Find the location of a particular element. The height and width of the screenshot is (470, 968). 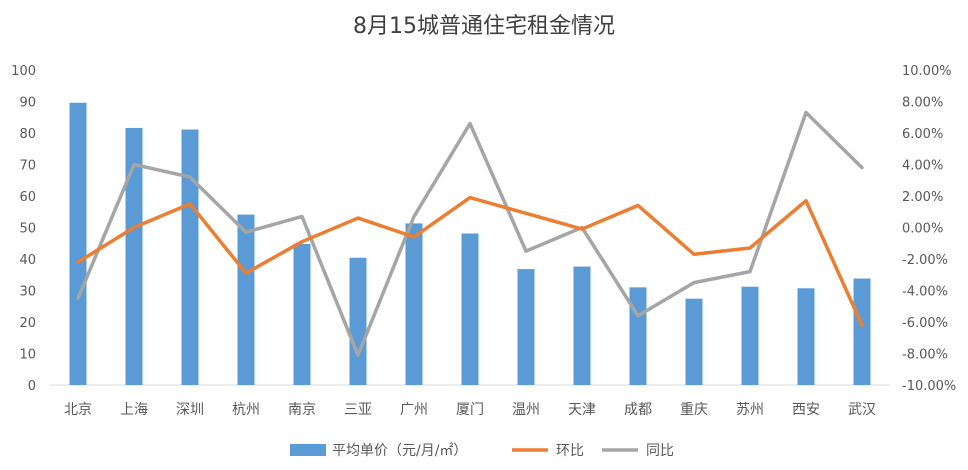

left-tick-label: 40 is located at coordinates (27, 260).